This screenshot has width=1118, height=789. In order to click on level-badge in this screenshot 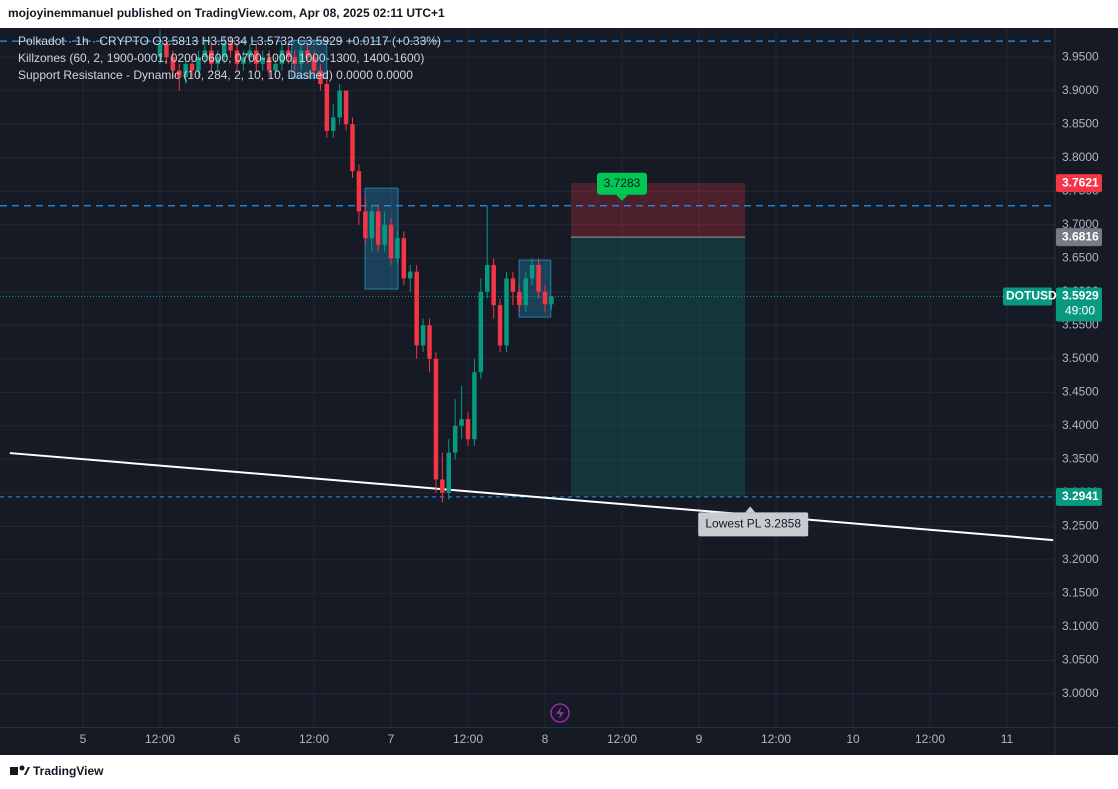, I will do `click(622, 183)`.